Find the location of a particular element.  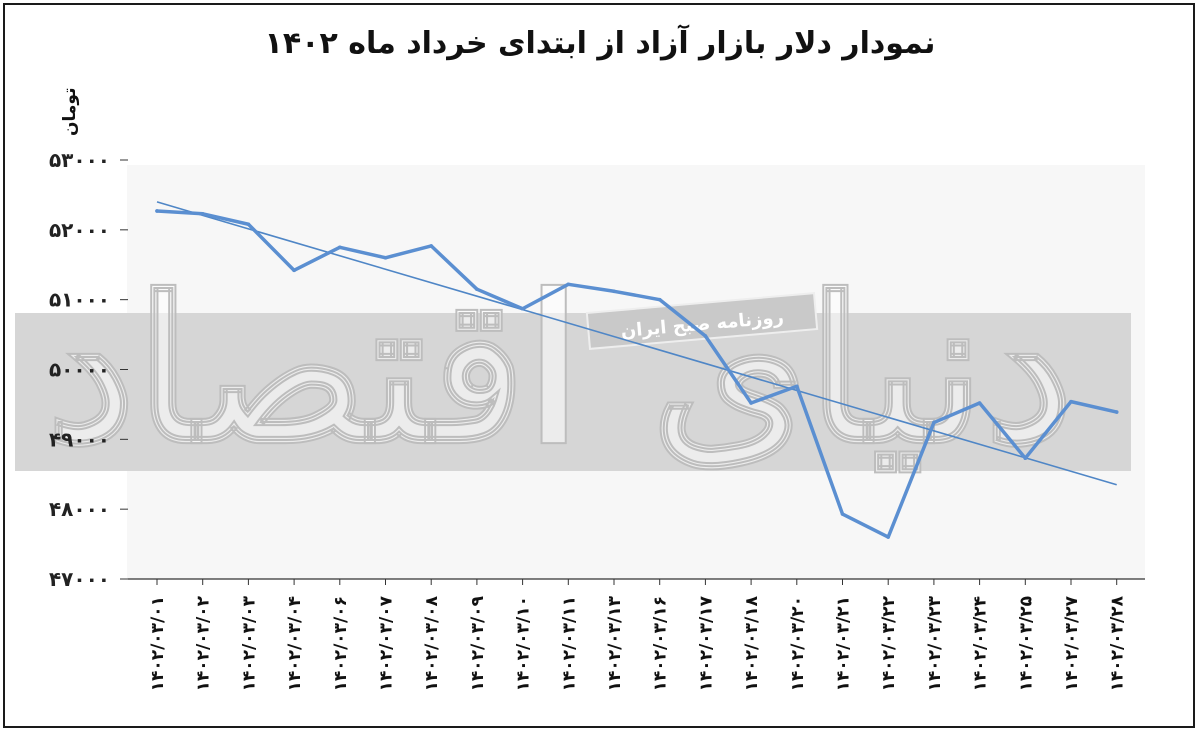

x-tick-label: ۱۴۰۲/۰۳/۱۰ is located at coordinates (524, 643).